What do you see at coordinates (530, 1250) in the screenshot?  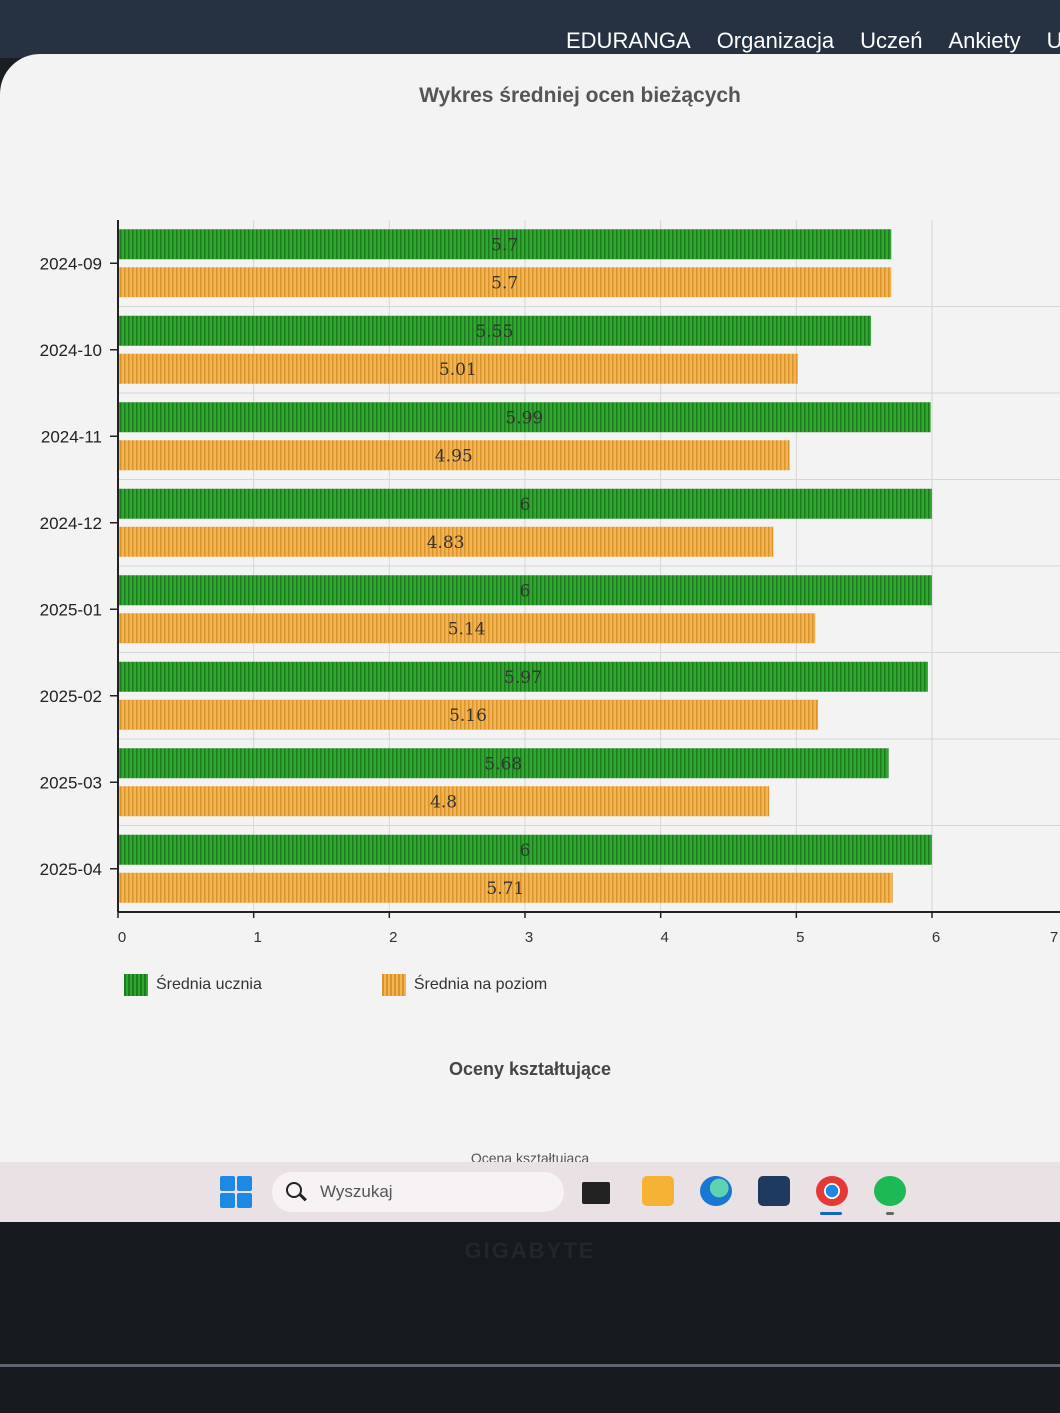 I see `brand-logo: GIGABYTE` at bounding box center [530, 1250].